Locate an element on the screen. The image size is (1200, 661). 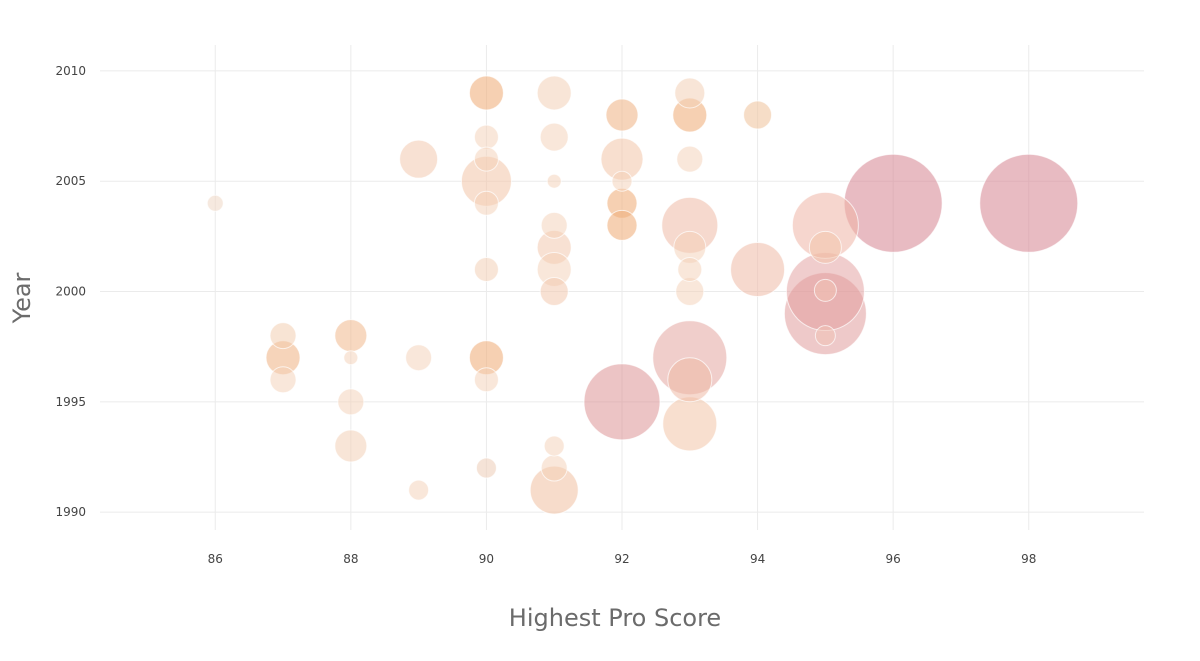
x-tick-label: 96 is located at coordinates (893, 559).